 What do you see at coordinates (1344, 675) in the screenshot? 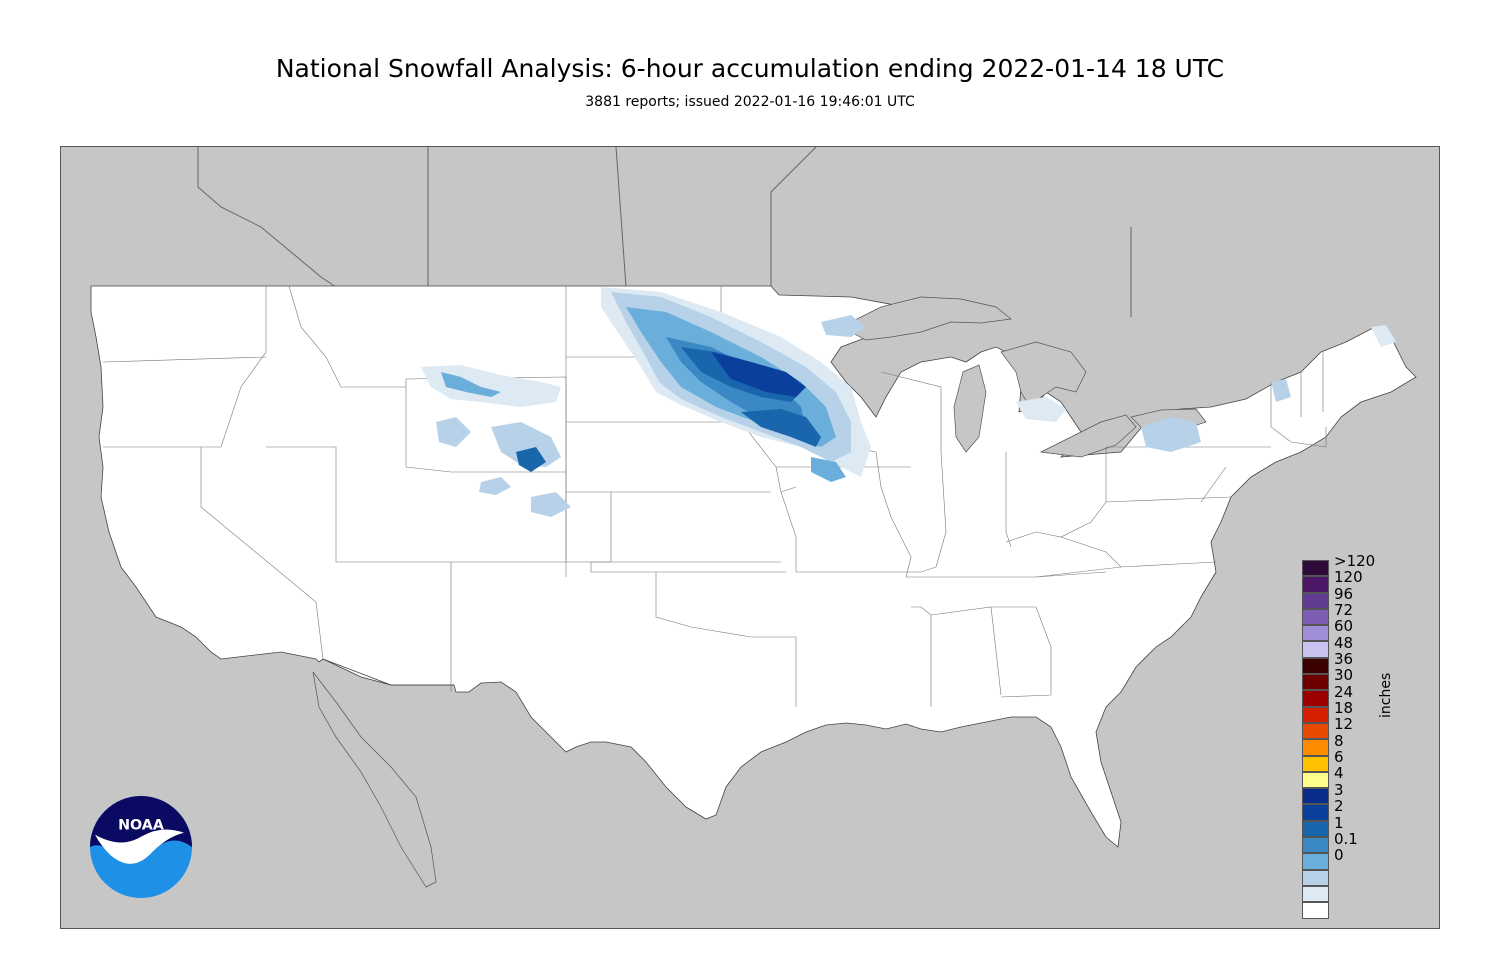
I see `legend-label: 30` at bounding box center [1344, 675].